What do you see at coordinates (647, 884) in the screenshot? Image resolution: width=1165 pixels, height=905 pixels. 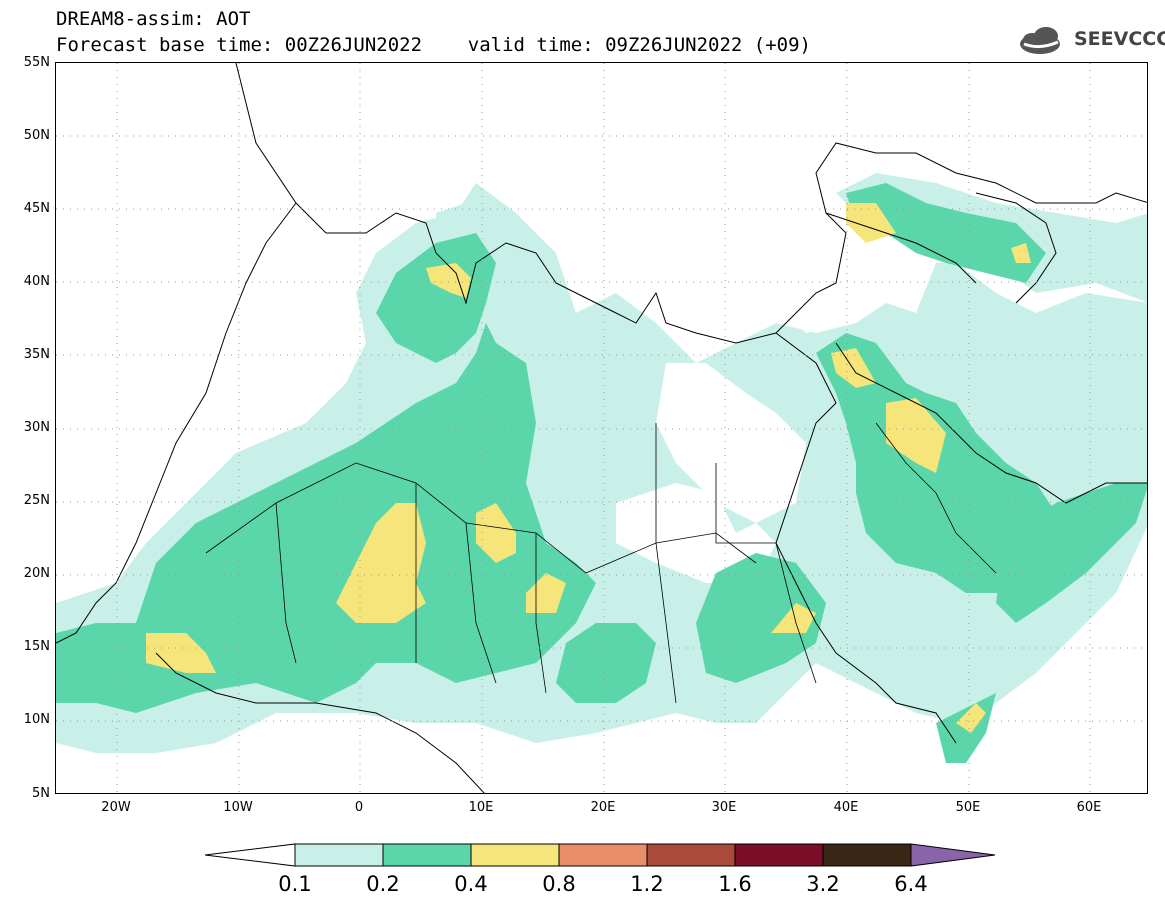 I see `colorbar-label: 1.2` at bounding box center [647, 884].